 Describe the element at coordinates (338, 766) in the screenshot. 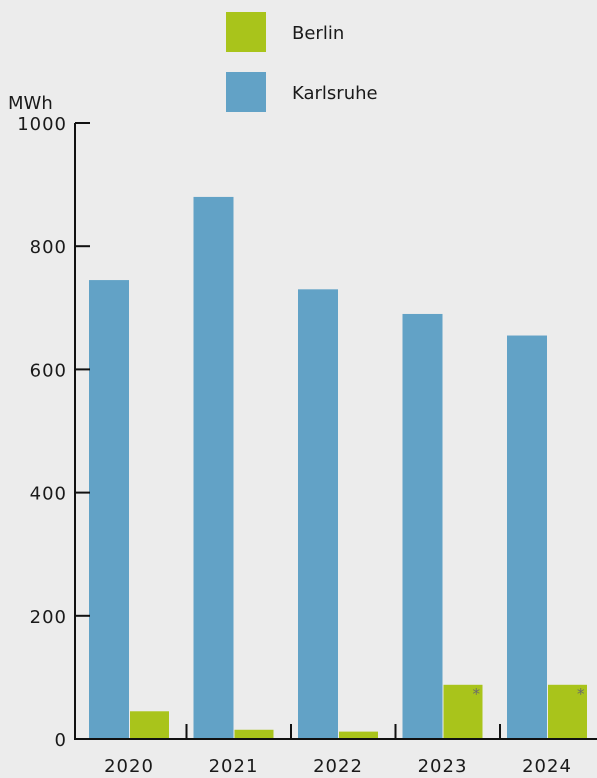

I see `x-tick-label-2022: 2022` at that location.